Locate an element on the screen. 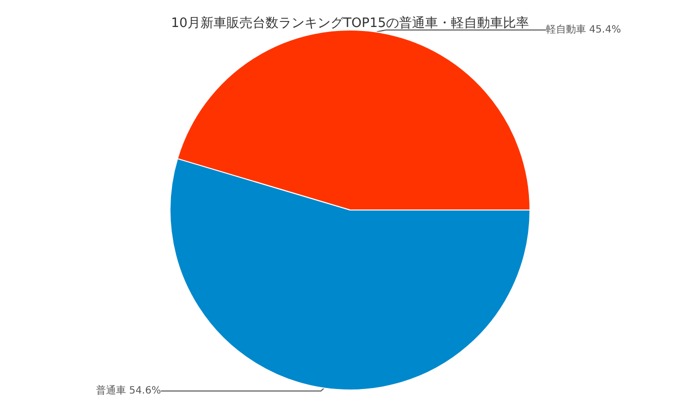 The image size is (700, 400). chart-title: 10月新車販売台数ランキングTOP15の普通車・軽自動車比率 is located at coordinates (350, 23).